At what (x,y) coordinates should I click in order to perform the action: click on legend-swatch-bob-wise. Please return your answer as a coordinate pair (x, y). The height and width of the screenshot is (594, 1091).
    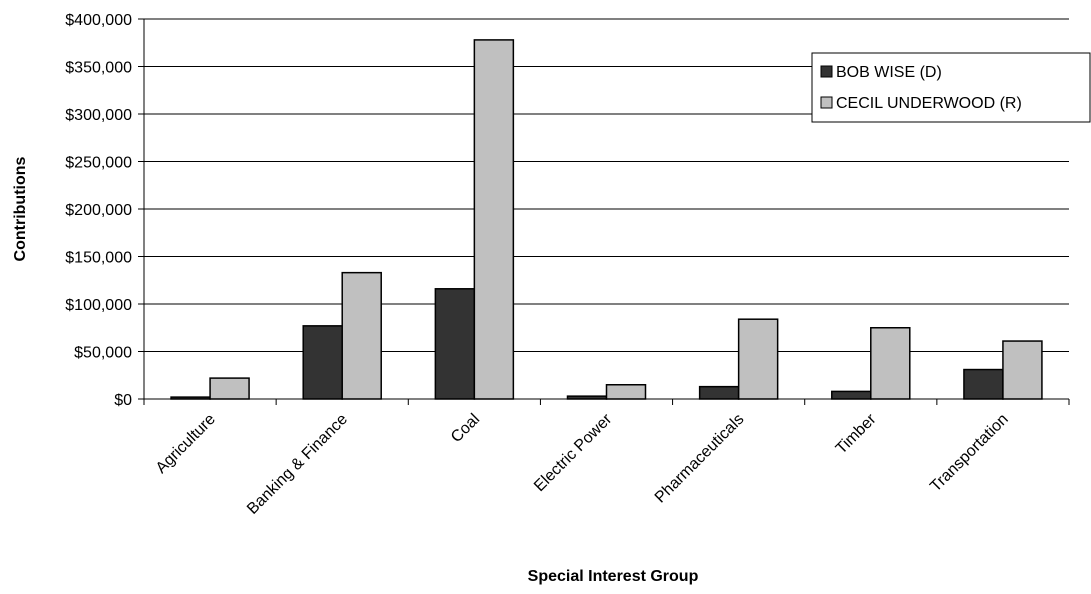
    Looking at the image, I should click on (826, 71).